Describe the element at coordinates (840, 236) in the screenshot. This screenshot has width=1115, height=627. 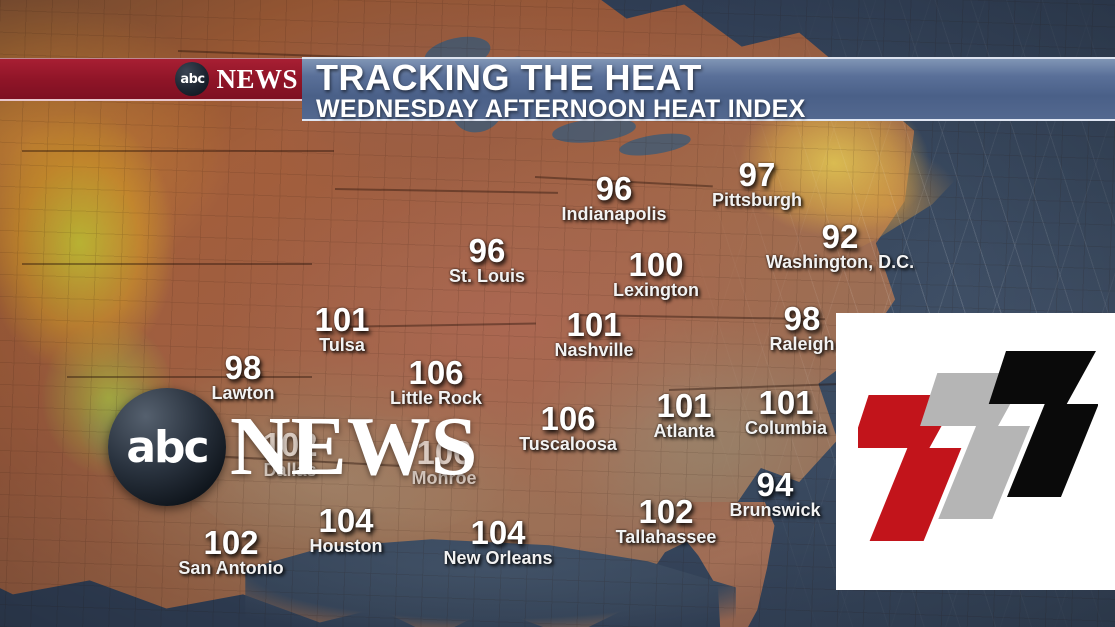
I see `temperature-value: 92` at that location.